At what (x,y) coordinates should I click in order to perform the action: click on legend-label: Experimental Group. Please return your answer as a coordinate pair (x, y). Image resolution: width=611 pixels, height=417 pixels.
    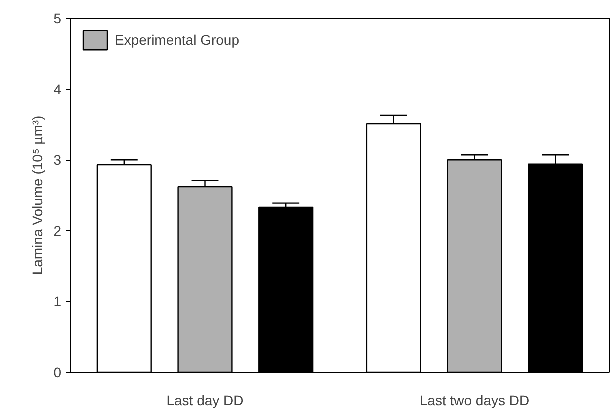
    Looking at the image, I should click on (177, 40).